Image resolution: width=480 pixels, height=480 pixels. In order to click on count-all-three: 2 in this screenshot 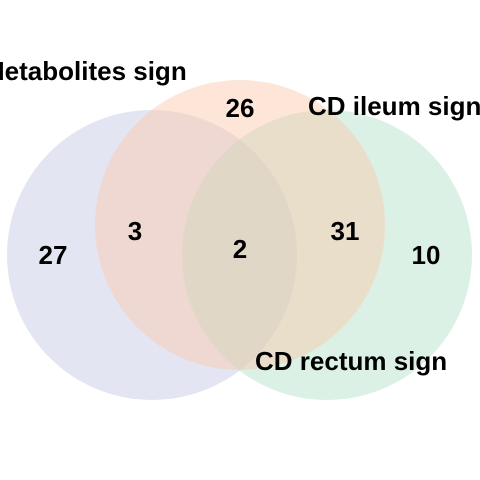, I will do `click(240, 249)`.